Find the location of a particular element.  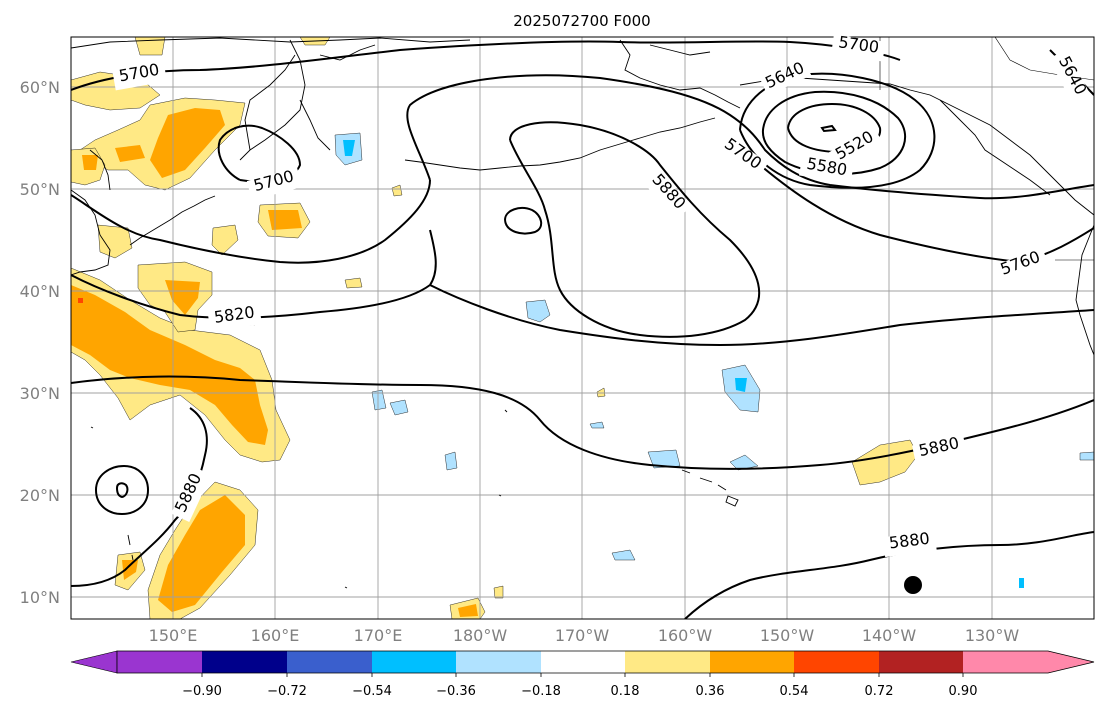

colorbar-tick-label: −0.72 is located at coordinates (287, 691).